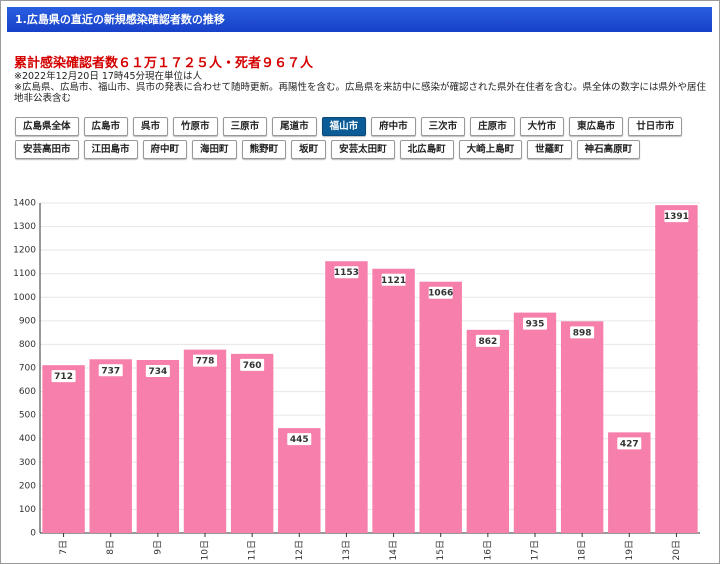 The width and height of the screenshot is (720, 564). Describe the element at coordinates (27, 321) in the screenshot. I see `y-tick-label: 900` at that location.